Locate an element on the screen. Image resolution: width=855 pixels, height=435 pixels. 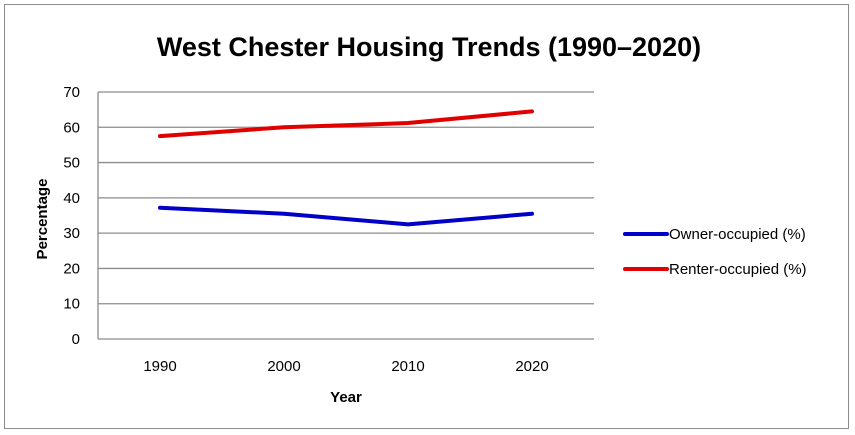
x-tick-label: 2010 is located at coordinates (407, 366).